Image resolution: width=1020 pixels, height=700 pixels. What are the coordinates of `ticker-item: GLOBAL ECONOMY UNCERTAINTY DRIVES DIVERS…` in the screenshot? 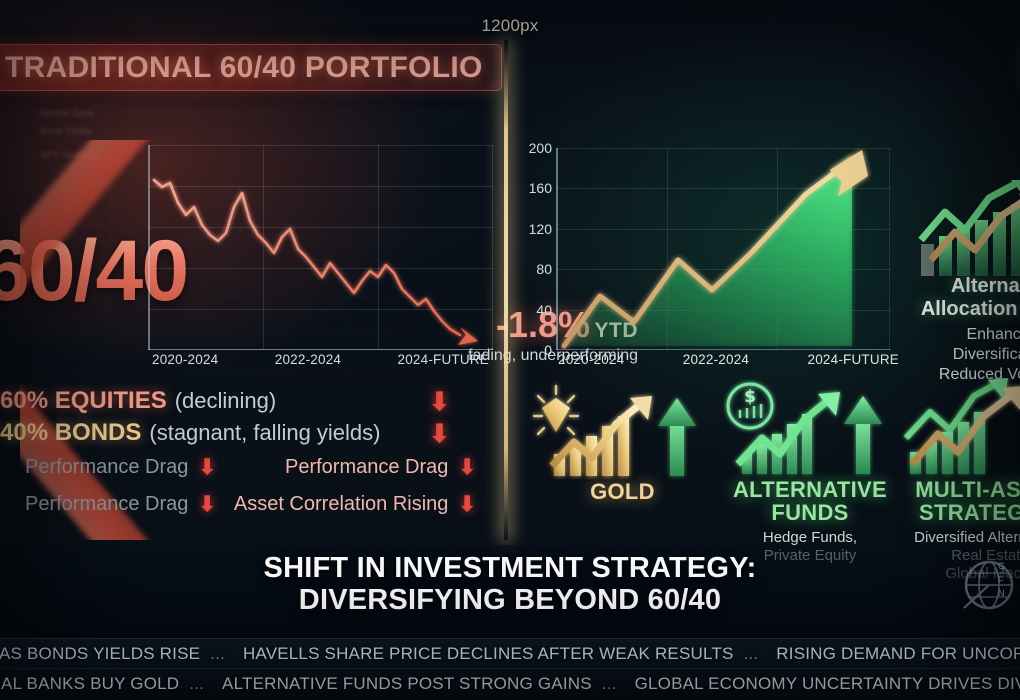 It's located at (827, 683).